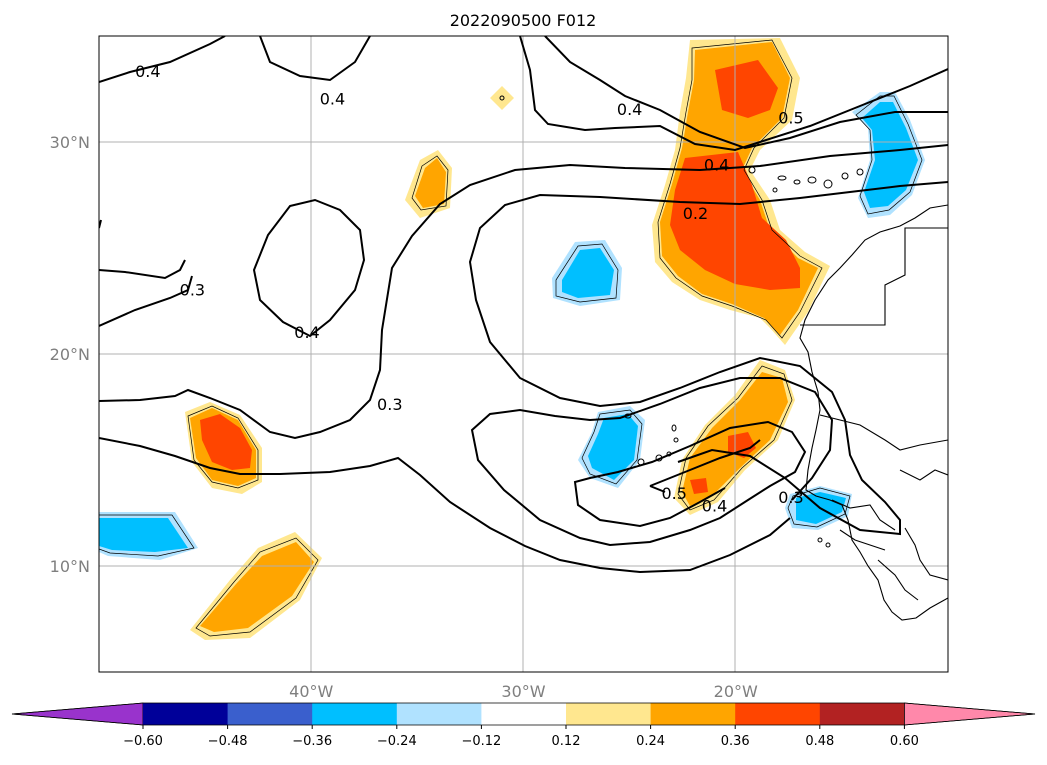 The height and width of the screenshot is (765, 1047). I want to click on contour-label: 0.2, so click(695, 213).